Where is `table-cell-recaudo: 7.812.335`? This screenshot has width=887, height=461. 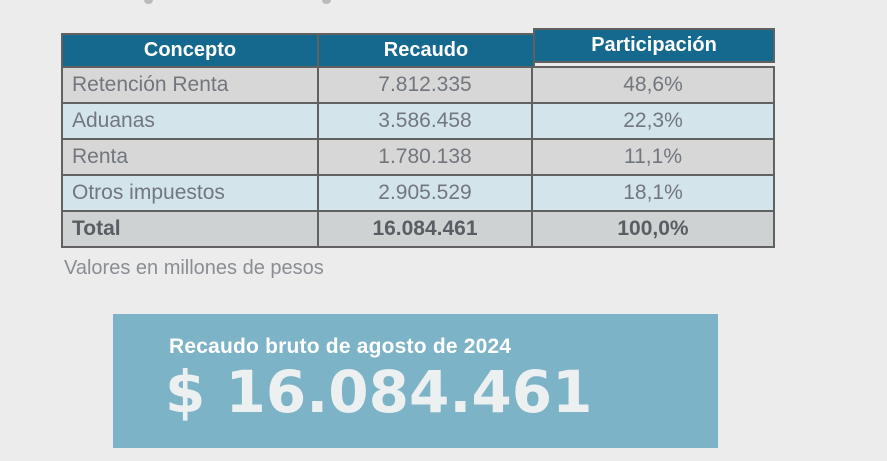 table-cell-recaudo: 7.812.335 is located at coordinates (425, 85).